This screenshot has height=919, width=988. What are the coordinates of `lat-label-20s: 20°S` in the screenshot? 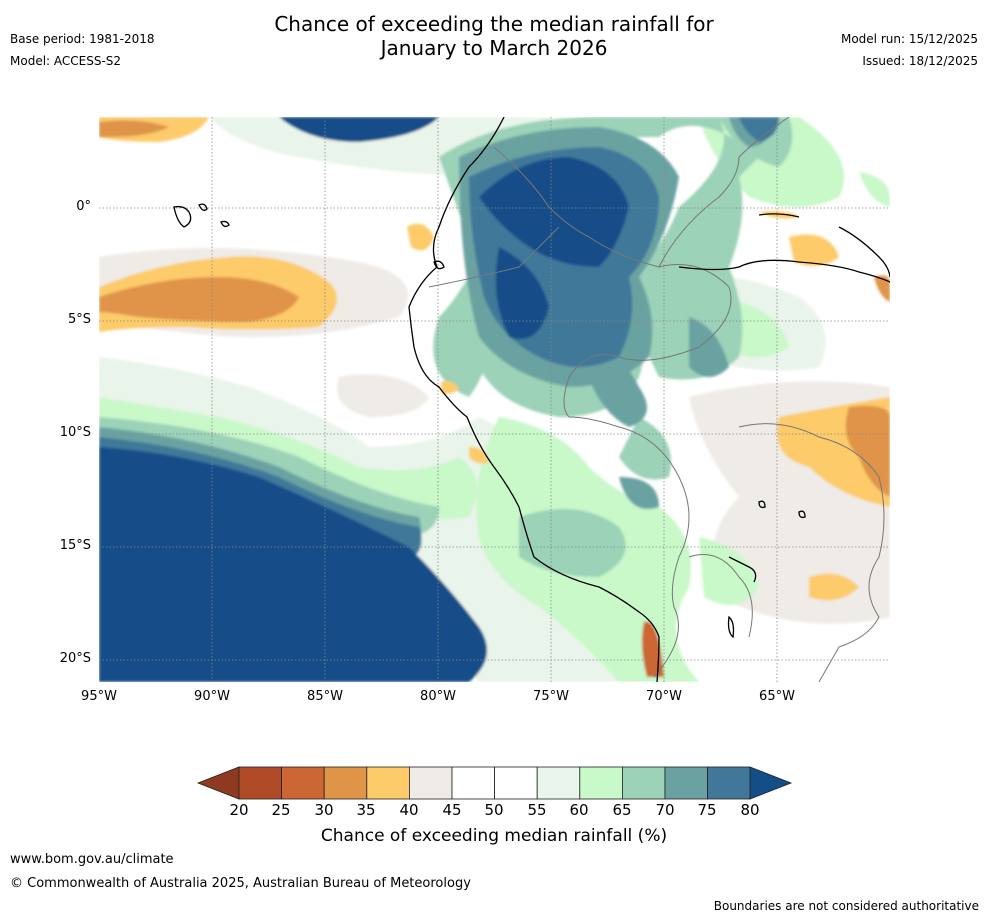 It's located at (75, 658).